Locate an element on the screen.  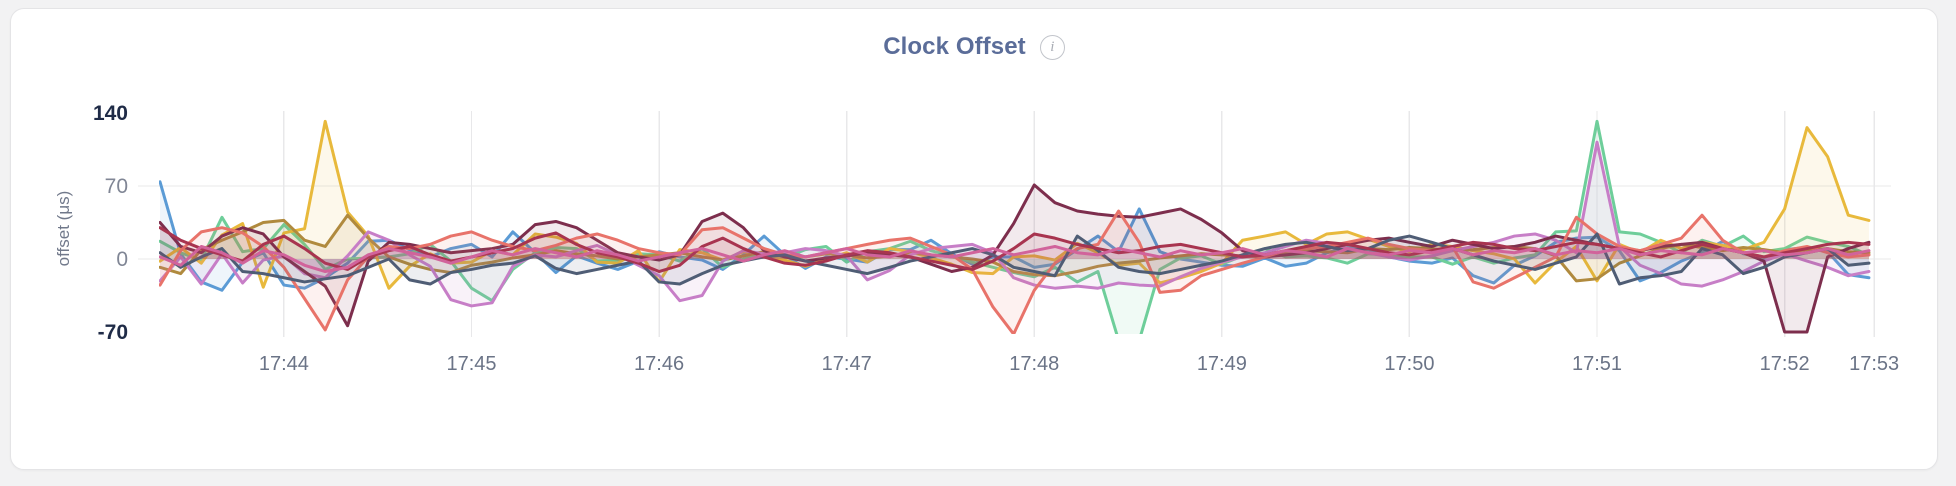
x-tick-label: 17:48 is located at coordinates (1034, 364).